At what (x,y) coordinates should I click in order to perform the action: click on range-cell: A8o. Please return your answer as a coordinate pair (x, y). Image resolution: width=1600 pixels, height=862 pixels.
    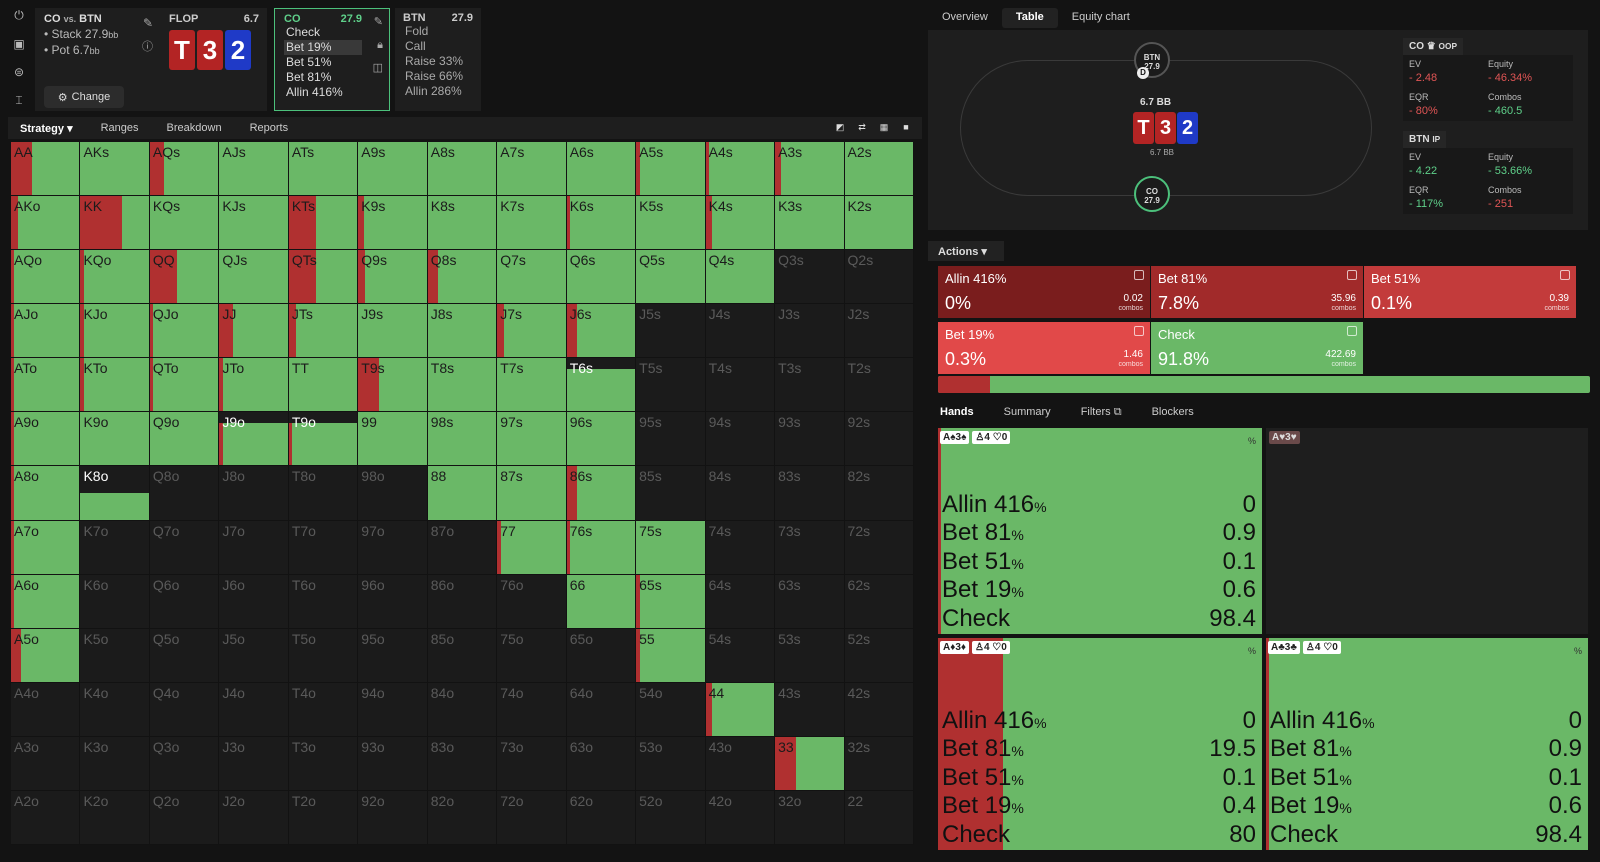
    Looking at the image, I should click on (46, 493).